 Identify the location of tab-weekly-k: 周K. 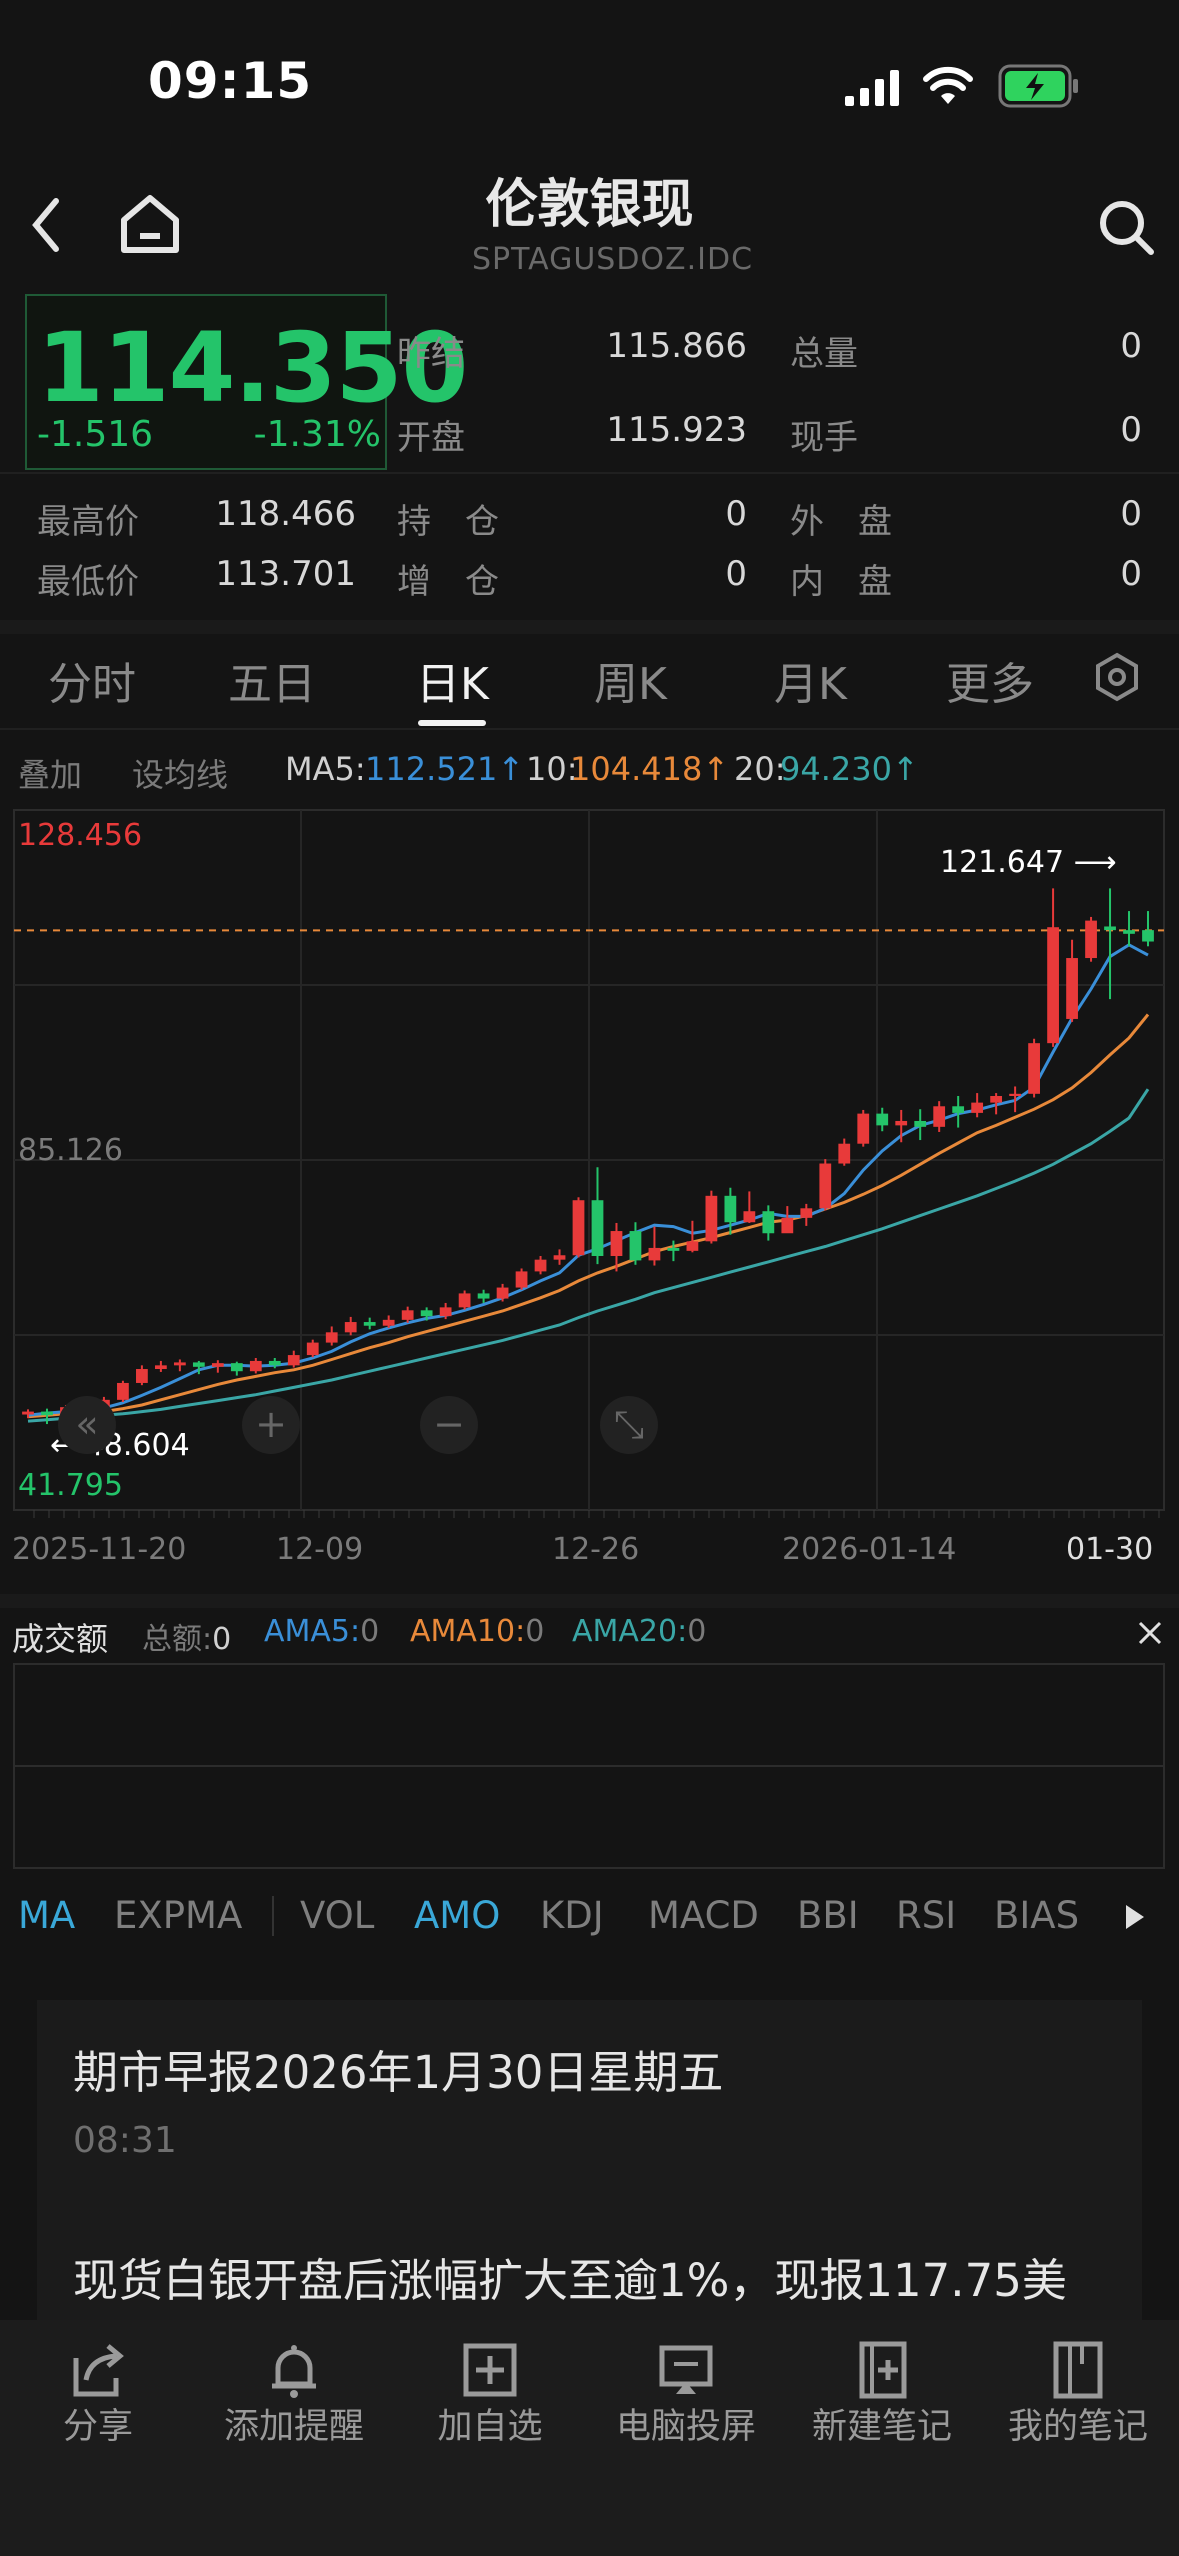
(630, 684).